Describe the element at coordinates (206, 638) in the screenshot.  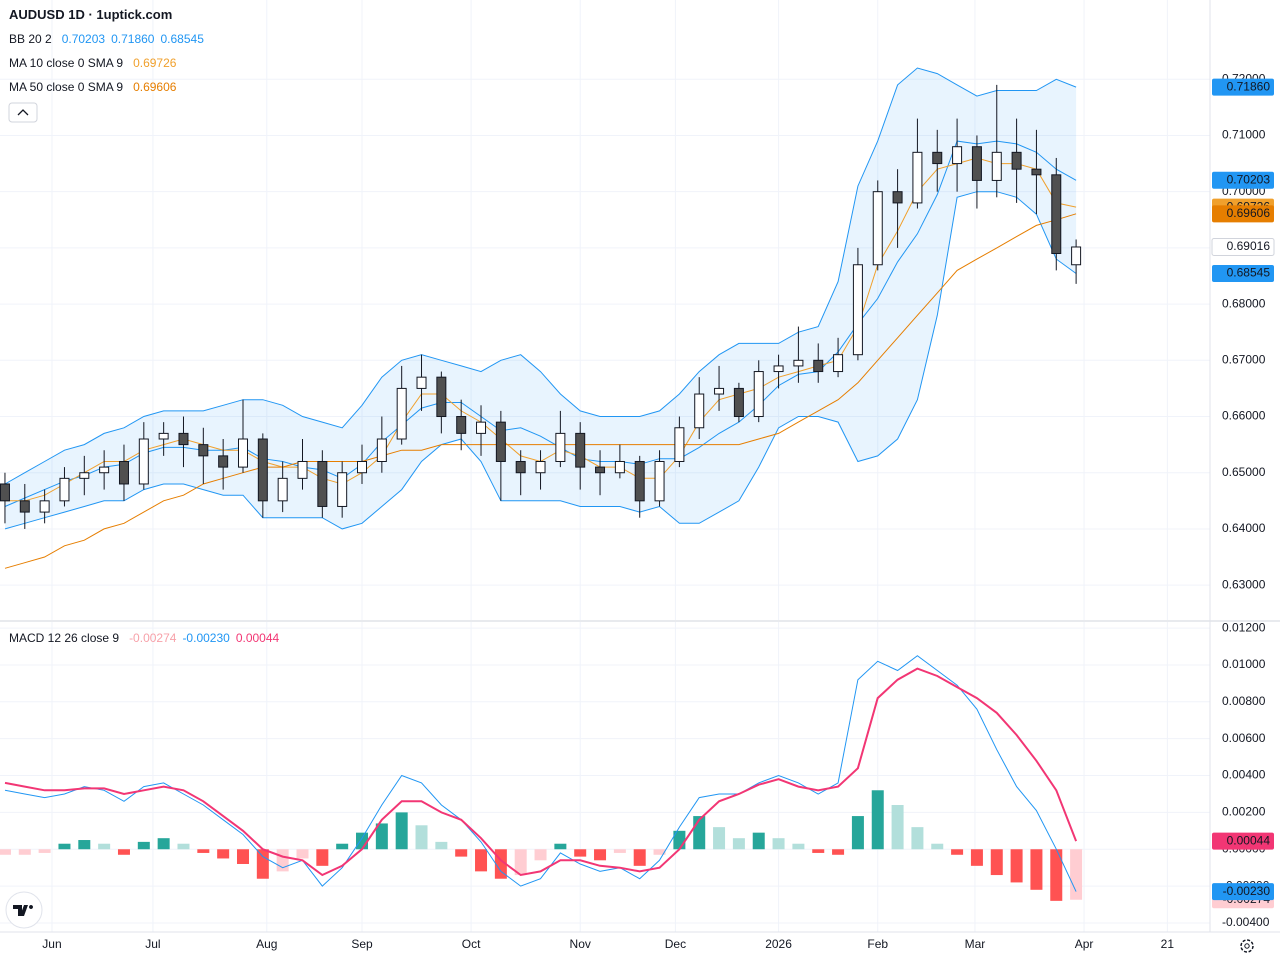
I see `legend-value: -0.00230` at that location.